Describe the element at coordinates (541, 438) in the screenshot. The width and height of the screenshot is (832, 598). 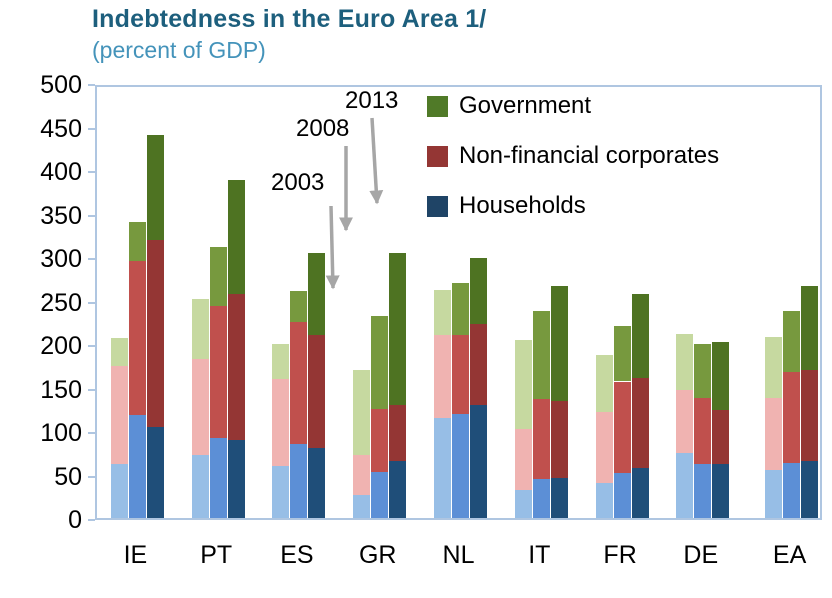
I see `bar-segment-IT-2008-non-financial-corporates` at that location.